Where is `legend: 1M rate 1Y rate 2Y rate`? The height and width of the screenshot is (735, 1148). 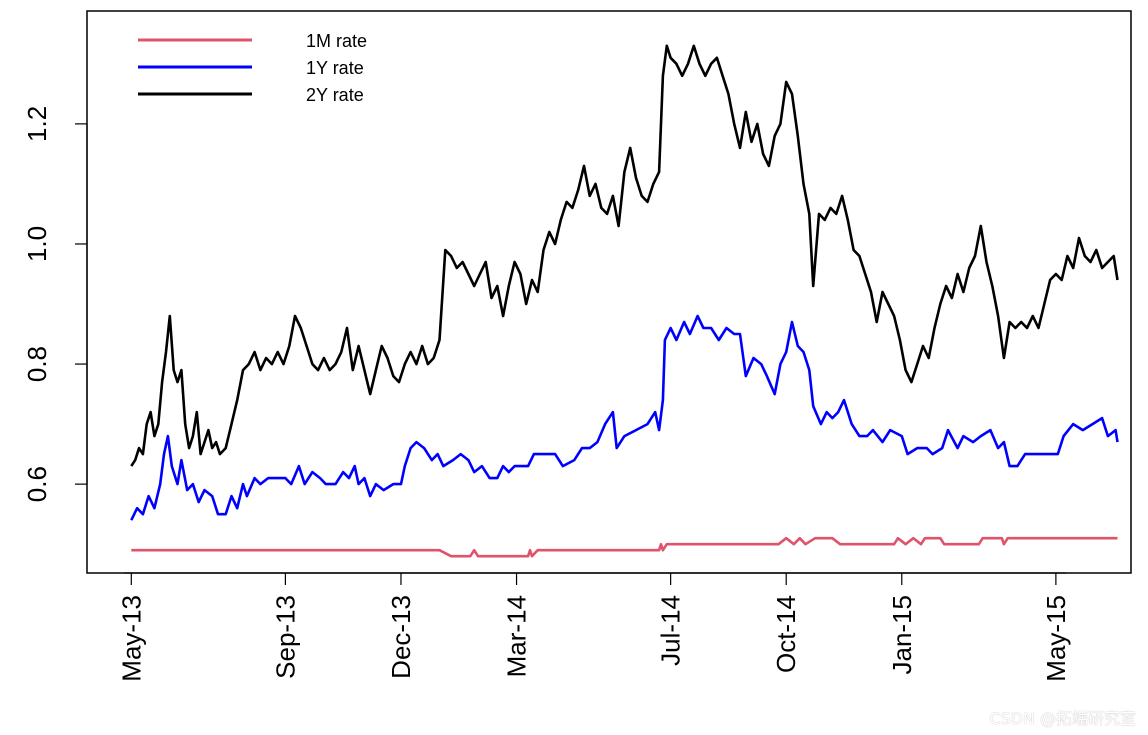 legend: 1M rate 1Y rate 2Y rate is located at coordinates (252, 68).